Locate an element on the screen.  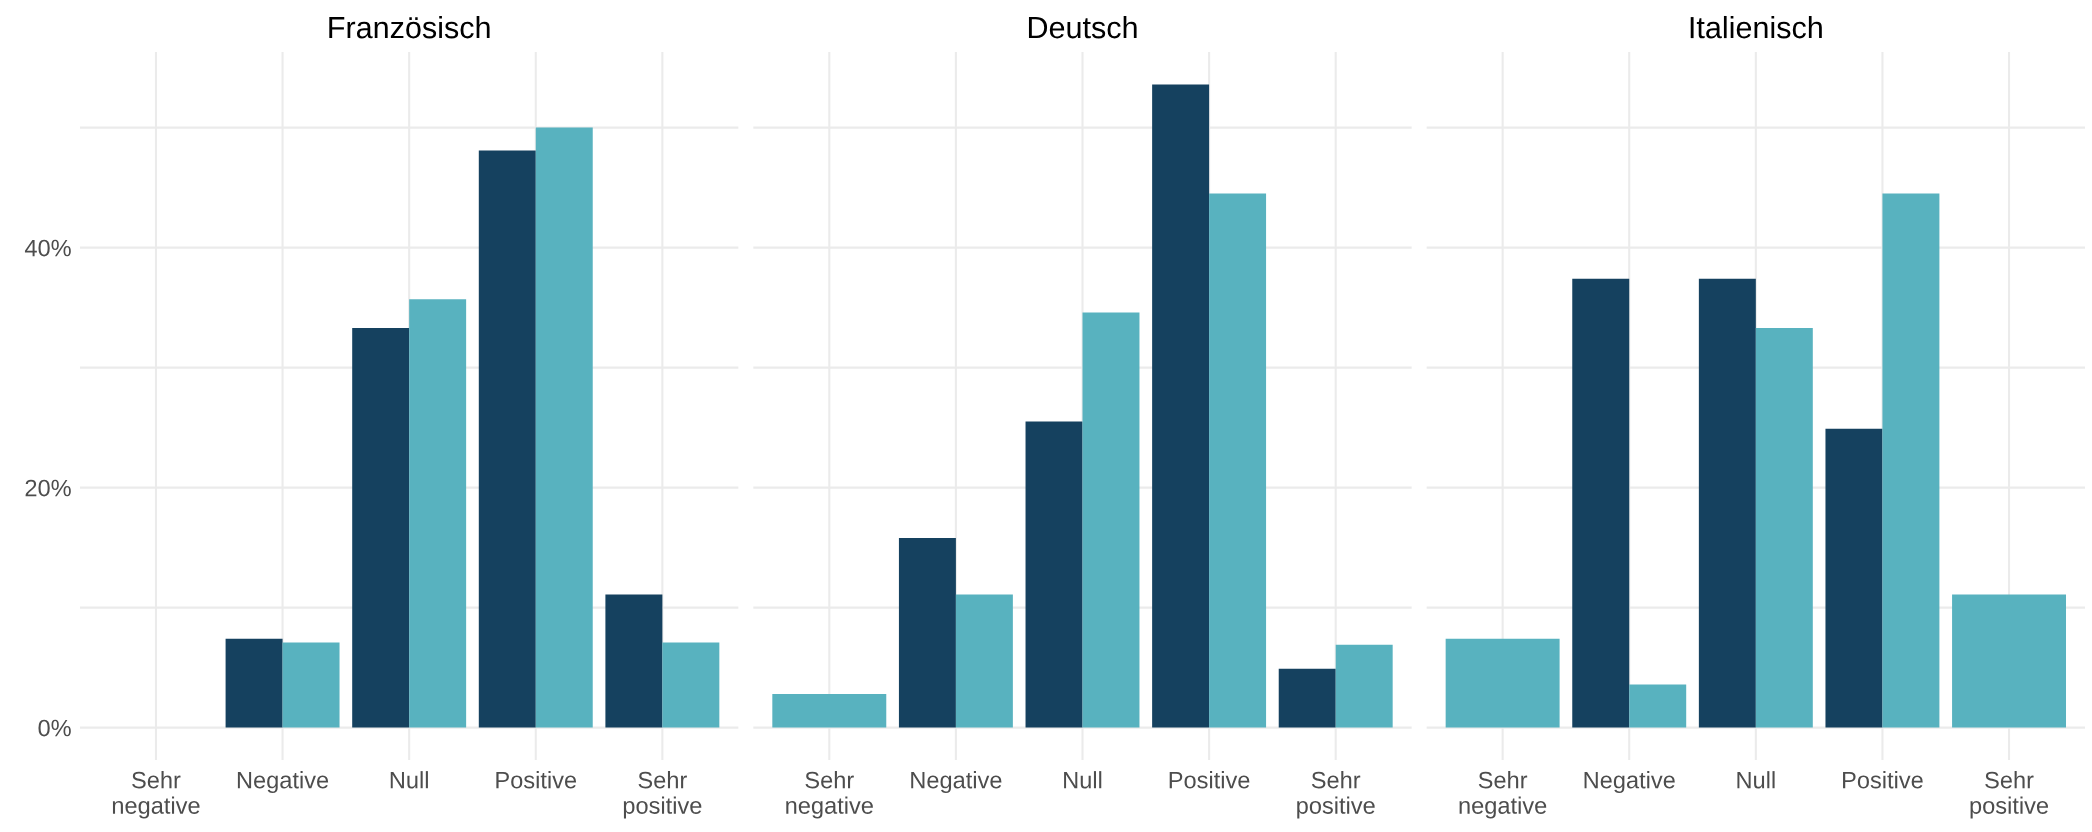
y-tick-label: 40% is located at coordinates (47, 248).